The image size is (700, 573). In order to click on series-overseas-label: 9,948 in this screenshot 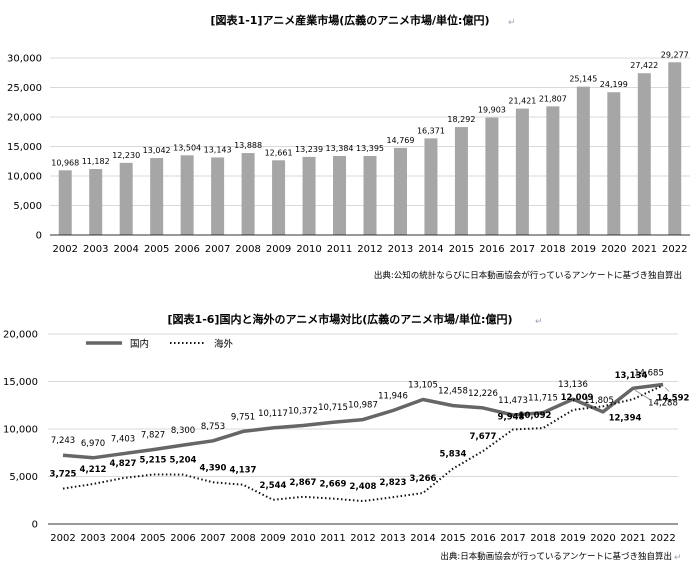, I will do `click(511, 417)`.